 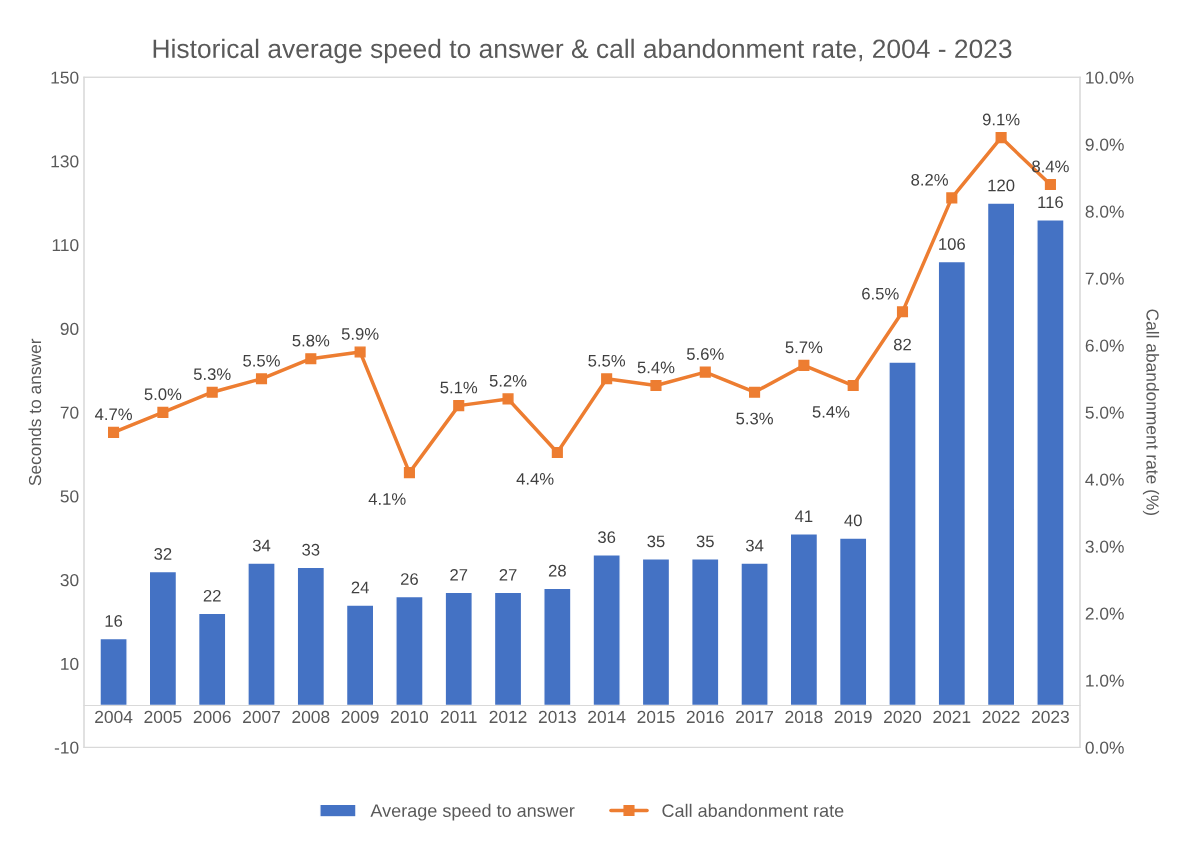 What do you see at coordinates (804, 347) in the screenshot?
I see `data-label: 5.7%` at bounding box center [804, 347].